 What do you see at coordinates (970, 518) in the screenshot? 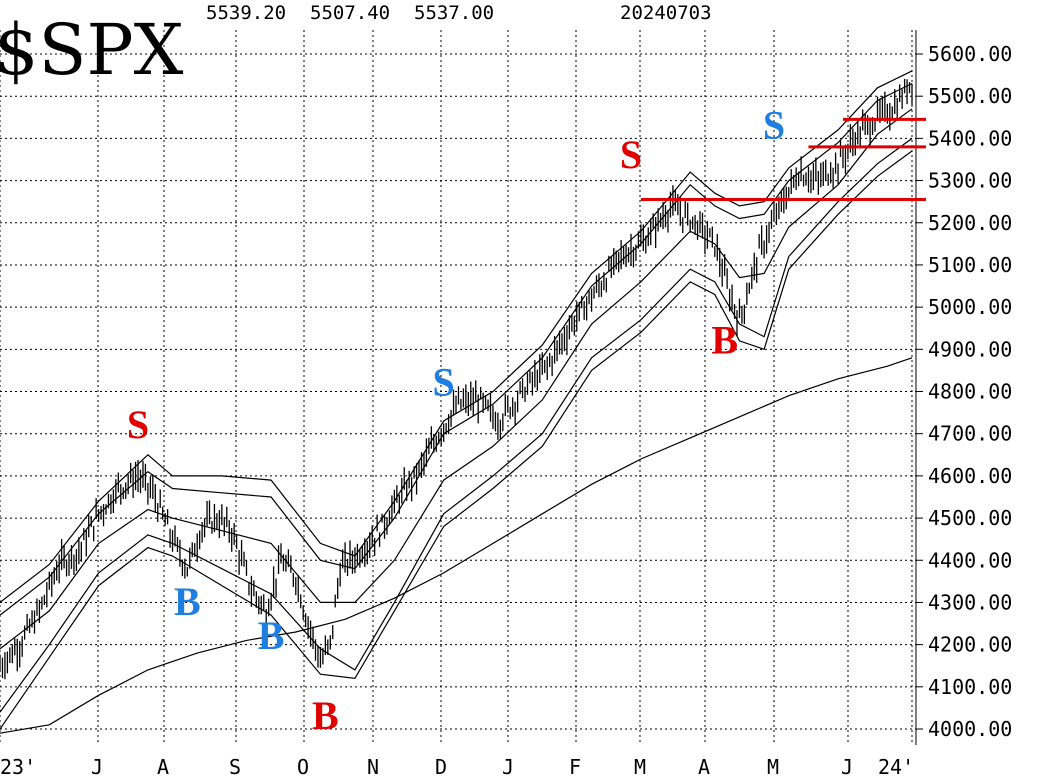
I see `y-tick-label: 4500.00` at bounding box center [970, 518].